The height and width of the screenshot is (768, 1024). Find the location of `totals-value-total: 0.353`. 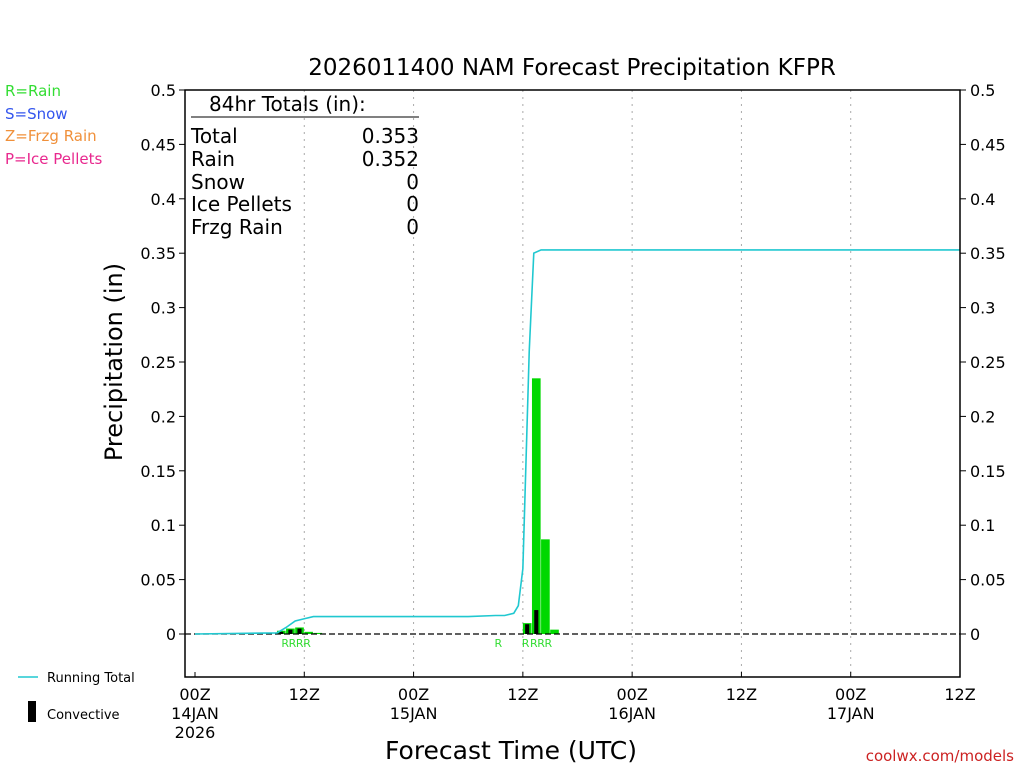

totals-value-total: 0.353 is located at coordinates (390, 136).